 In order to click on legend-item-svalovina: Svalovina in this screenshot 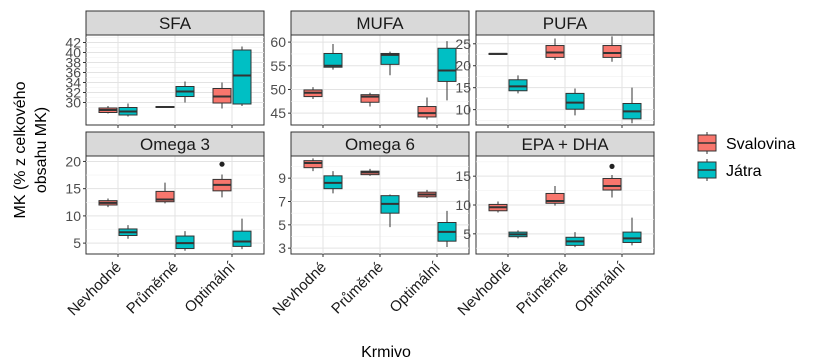, I will do `click(746, 143)`.